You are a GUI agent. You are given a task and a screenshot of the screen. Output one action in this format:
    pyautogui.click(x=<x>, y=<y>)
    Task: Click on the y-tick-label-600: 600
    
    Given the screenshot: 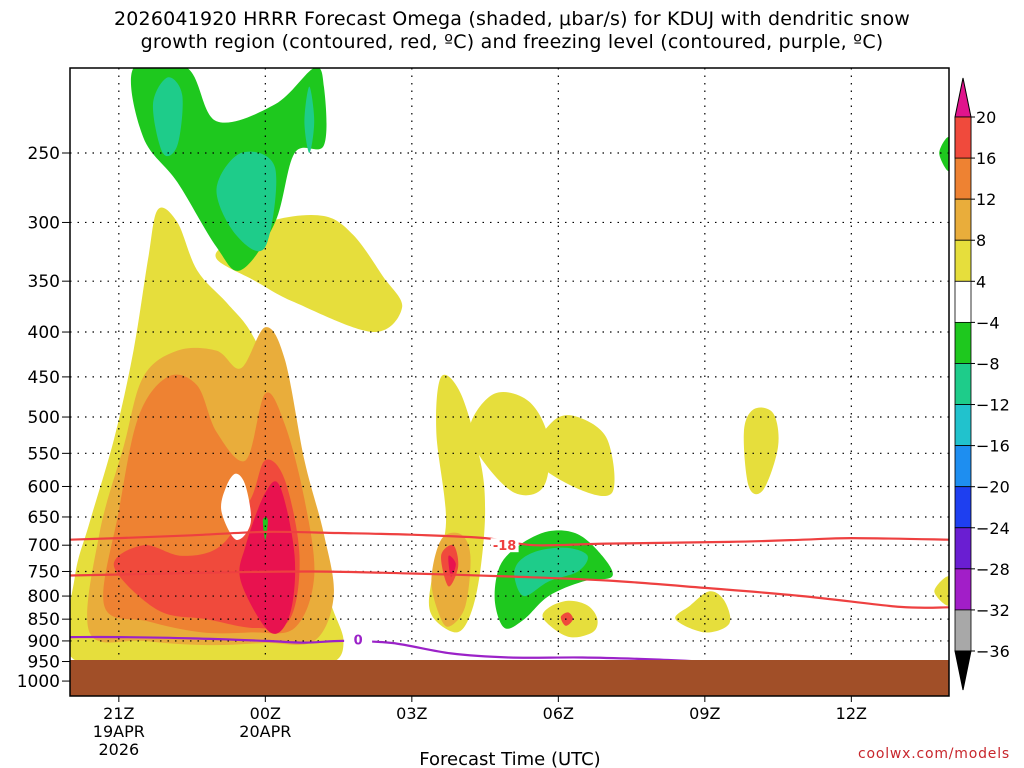 What is the action you would take?
    pyautogui.click(x=44, y=487)
    